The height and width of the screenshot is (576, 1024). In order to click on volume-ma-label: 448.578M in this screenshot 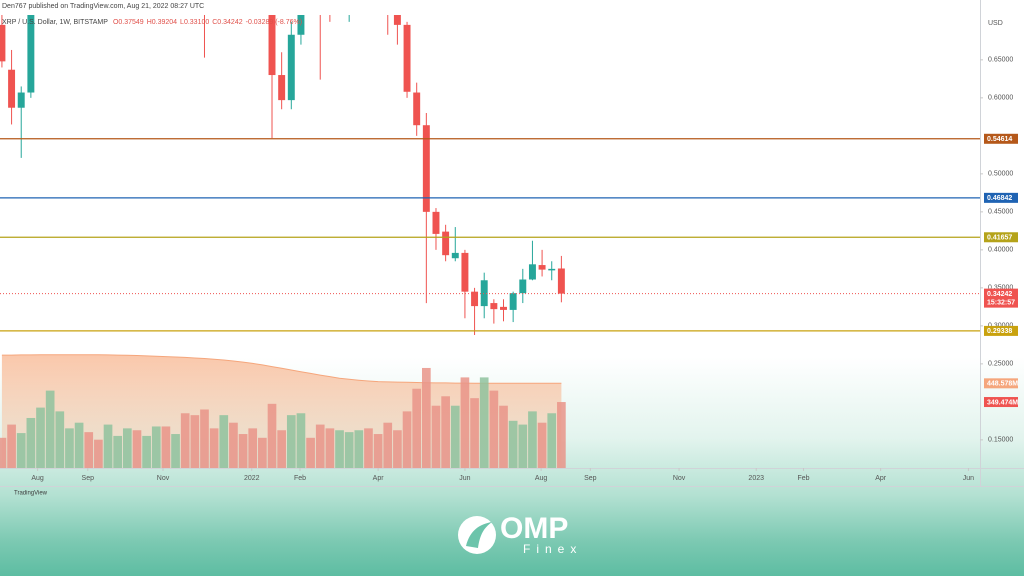, I will do `click(1002, 384)`.